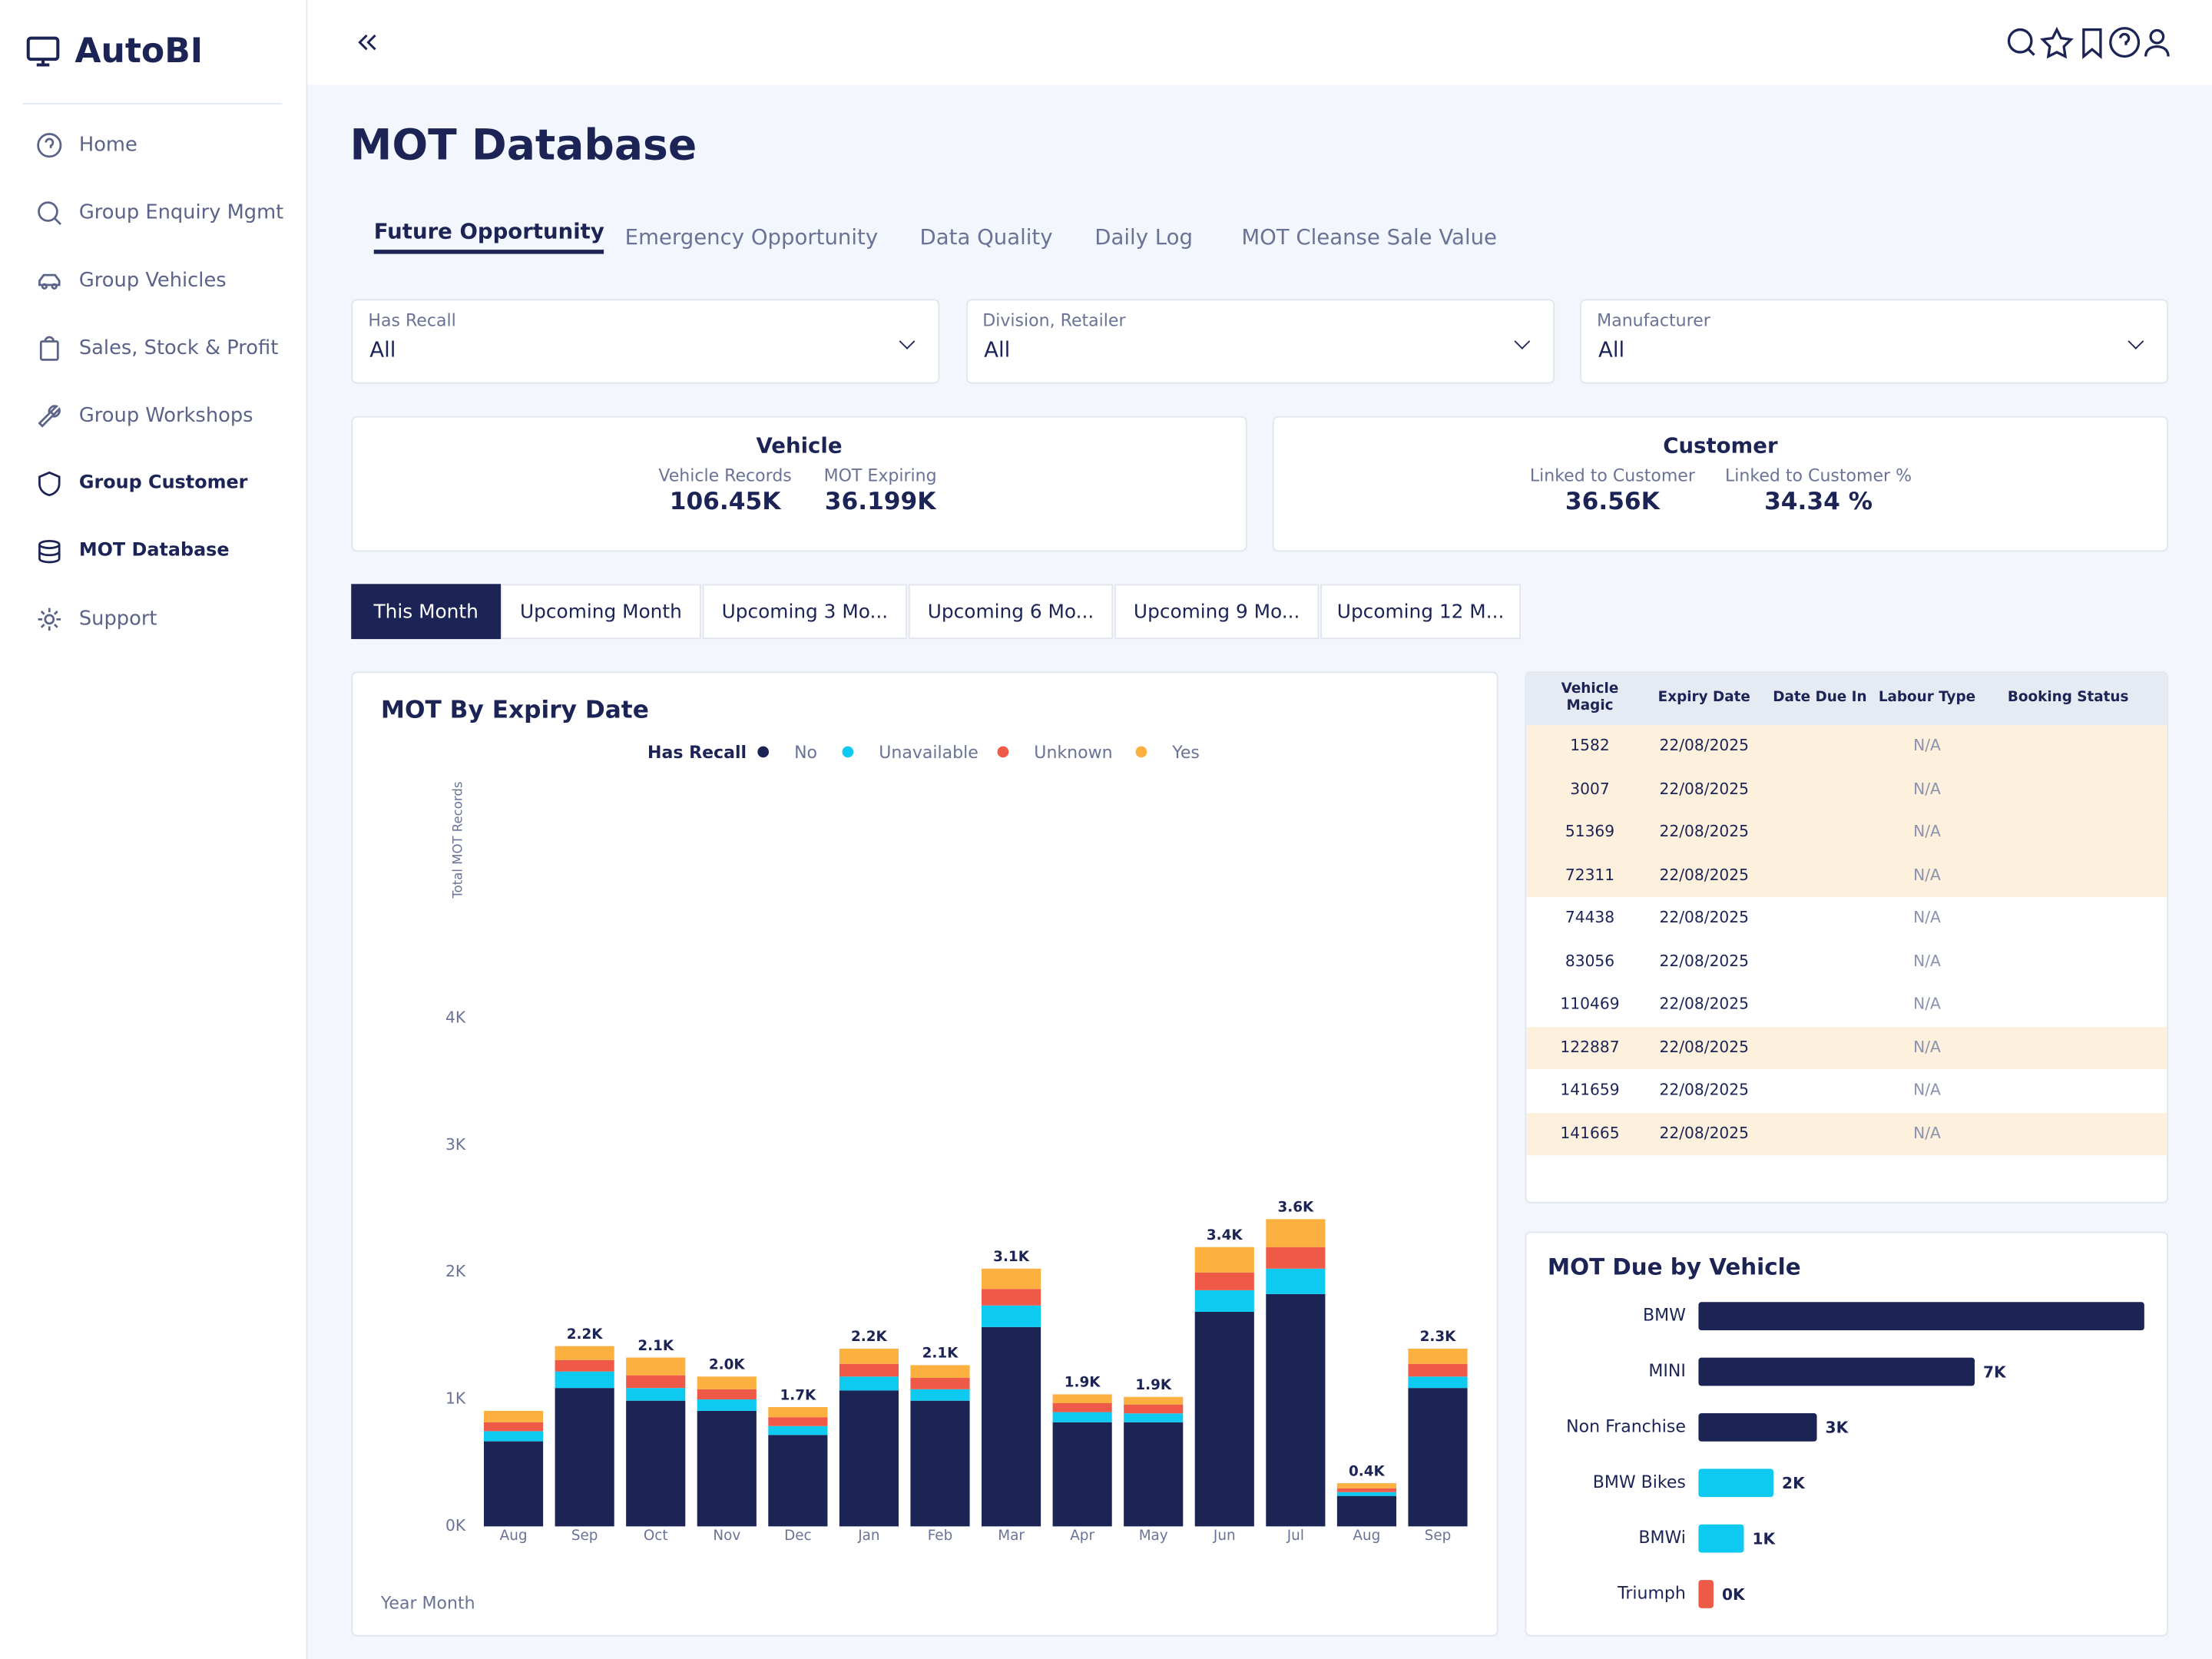 Image resolution: width=2212 pixels, height=1659 pixels. I want to click on x-tick-label: Feb, so click(940, 1536).